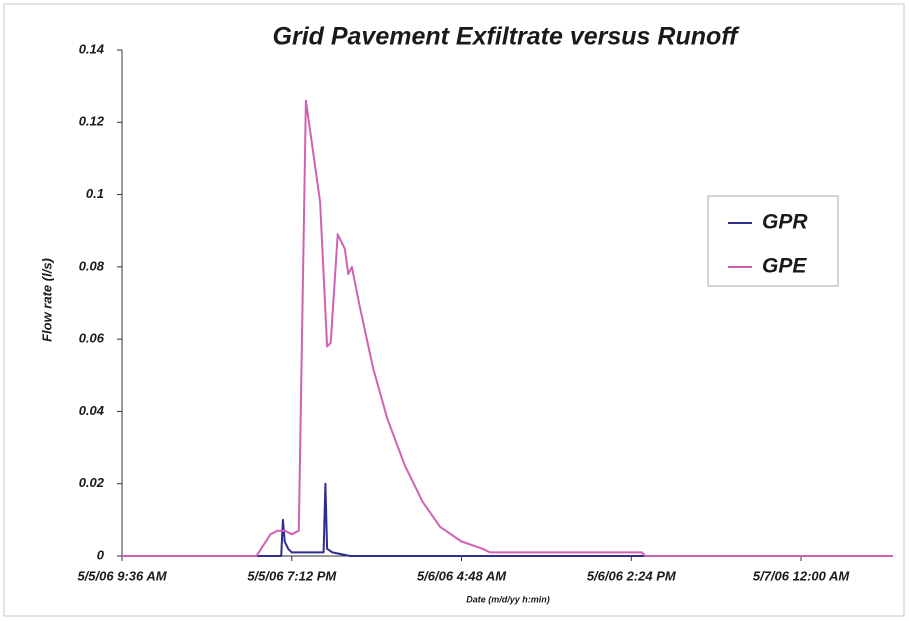  I want to click on x-tick-label: 5/6/06 4:48 AM, so click(462, 575).